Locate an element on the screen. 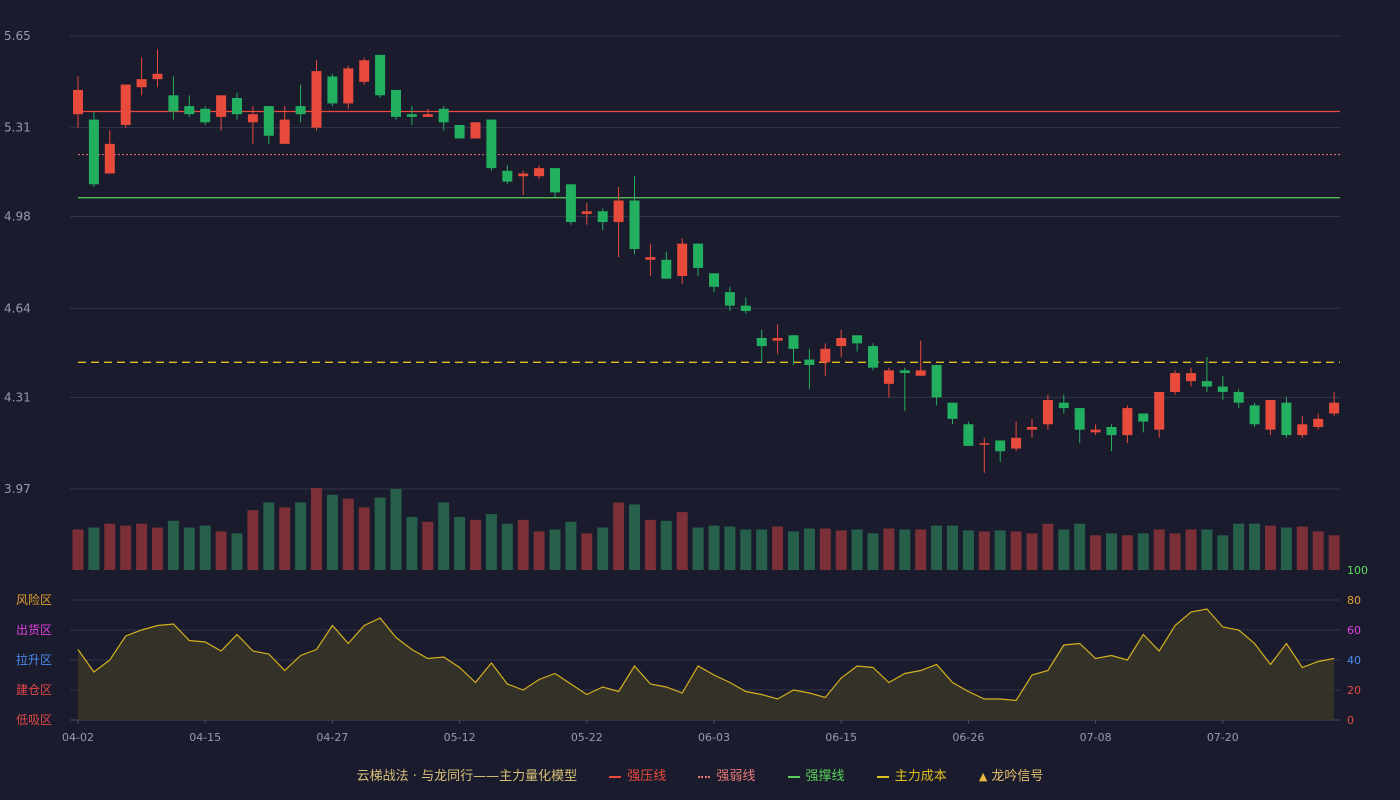  legend-strong-pressure: 强压线 is located at coordinates (637, 774).